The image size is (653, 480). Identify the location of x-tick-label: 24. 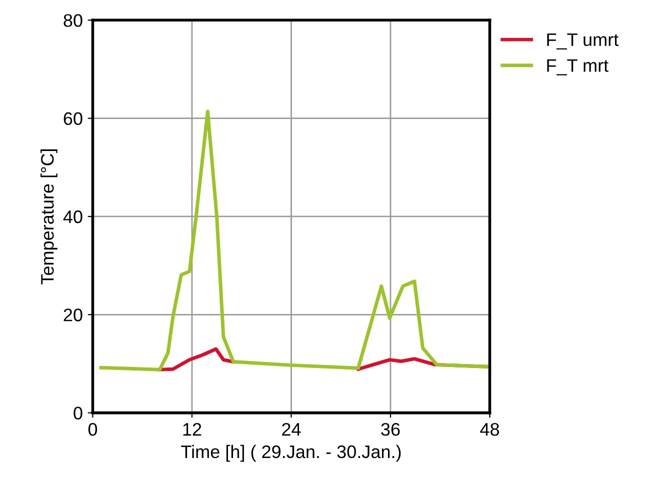
(291, 429).